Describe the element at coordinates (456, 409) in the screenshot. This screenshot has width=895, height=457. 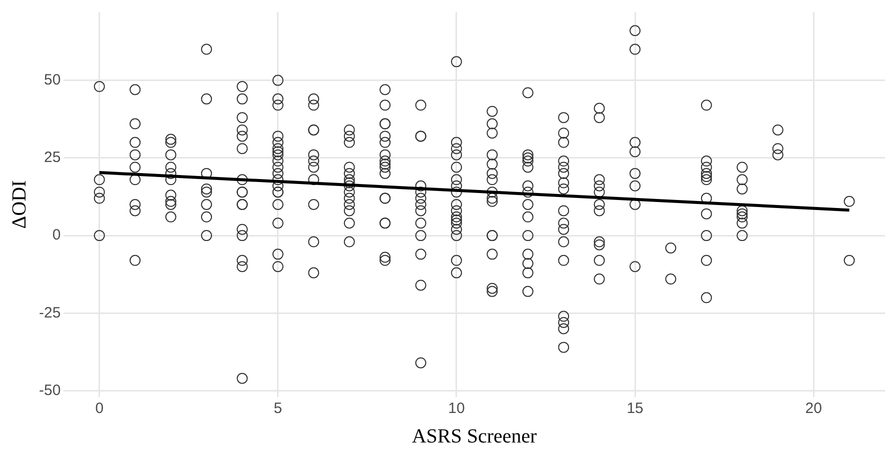
I see `x-tick-label: 10` at that location.